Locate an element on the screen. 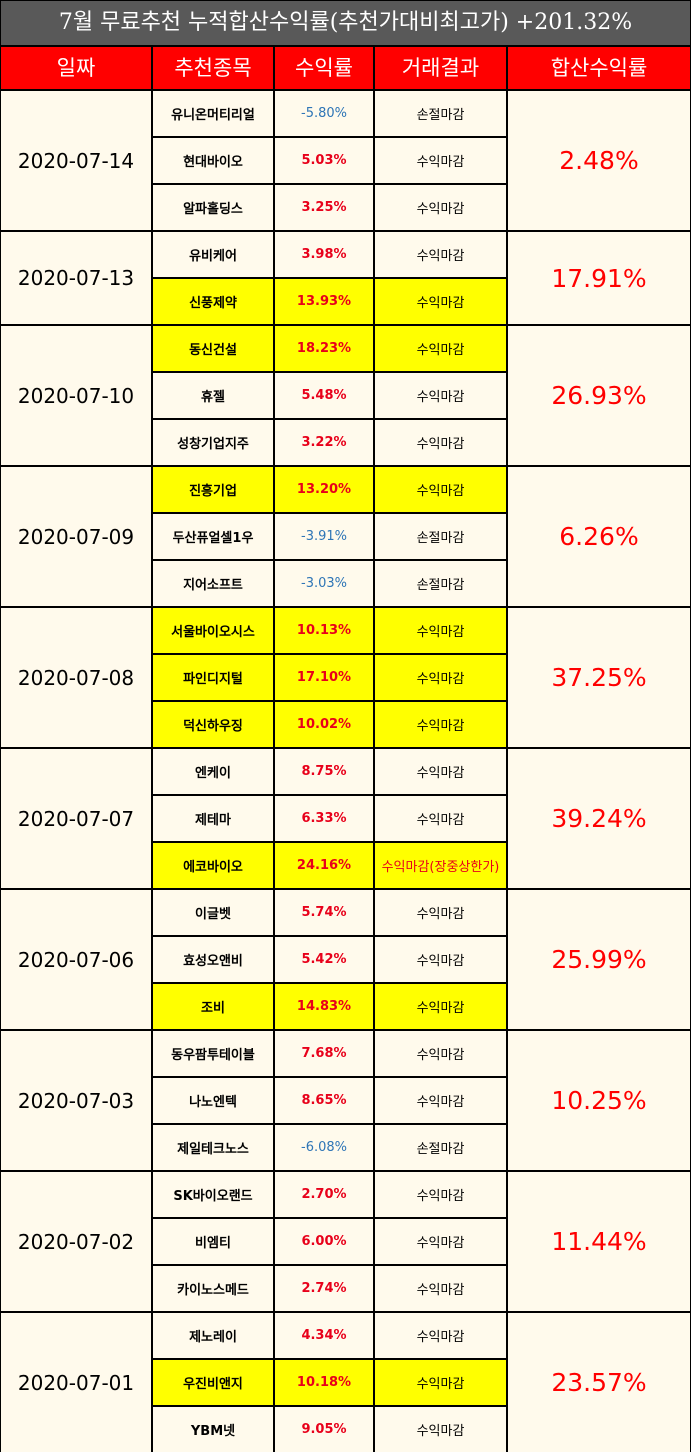  stock-return: 17.10% is located at coordinates (324, 677).